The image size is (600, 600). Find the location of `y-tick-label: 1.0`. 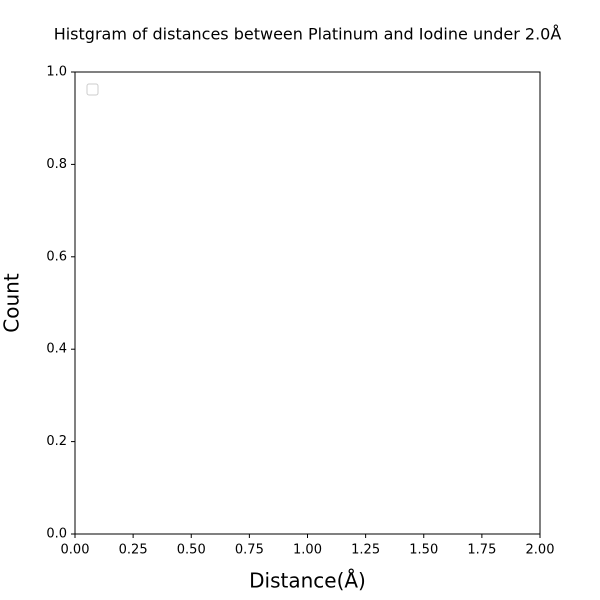

y-tick-label: 1.0 is located at coordinates (56, 72).